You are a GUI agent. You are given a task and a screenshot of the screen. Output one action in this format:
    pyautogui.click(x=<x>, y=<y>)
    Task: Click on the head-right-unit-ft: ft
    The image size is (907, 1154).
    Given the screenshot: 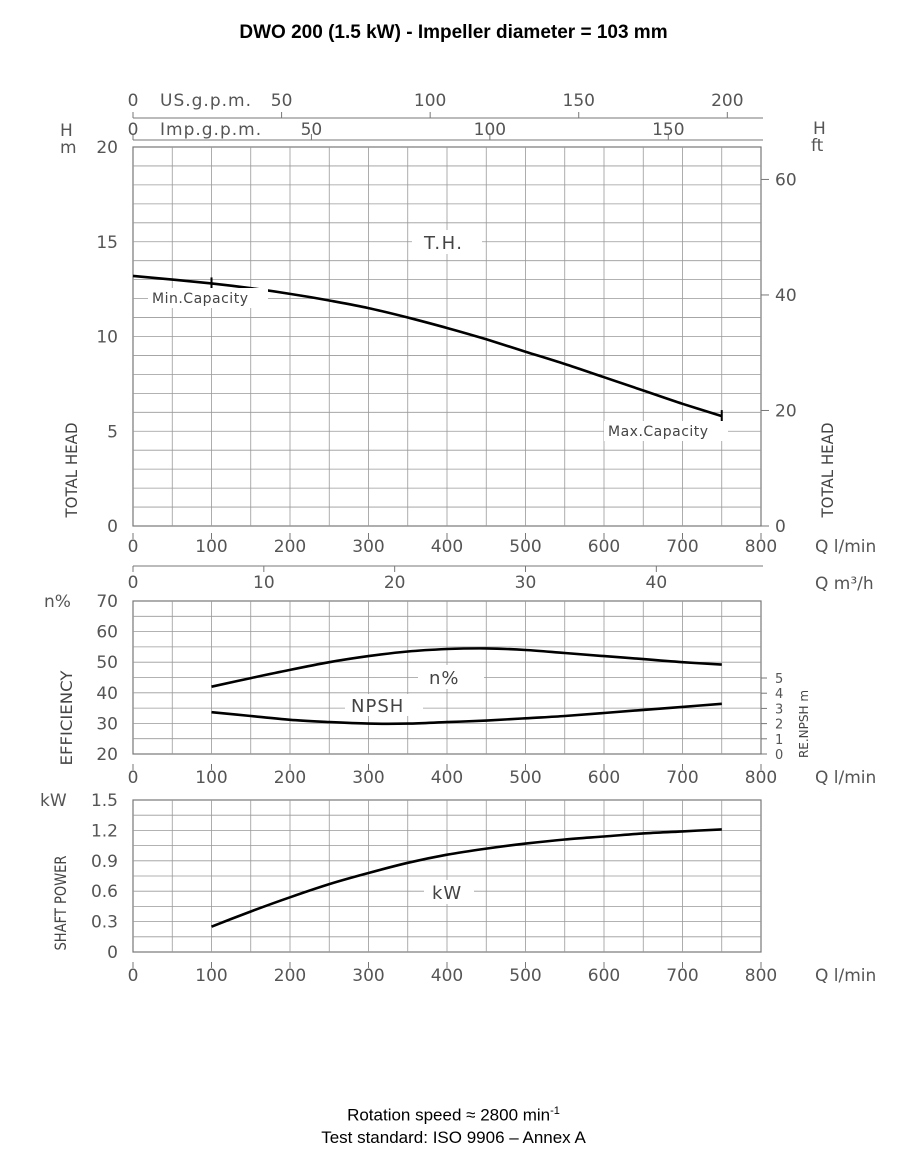 What is the action you would take?
    pyautogui.click(x=817, y=146)
    